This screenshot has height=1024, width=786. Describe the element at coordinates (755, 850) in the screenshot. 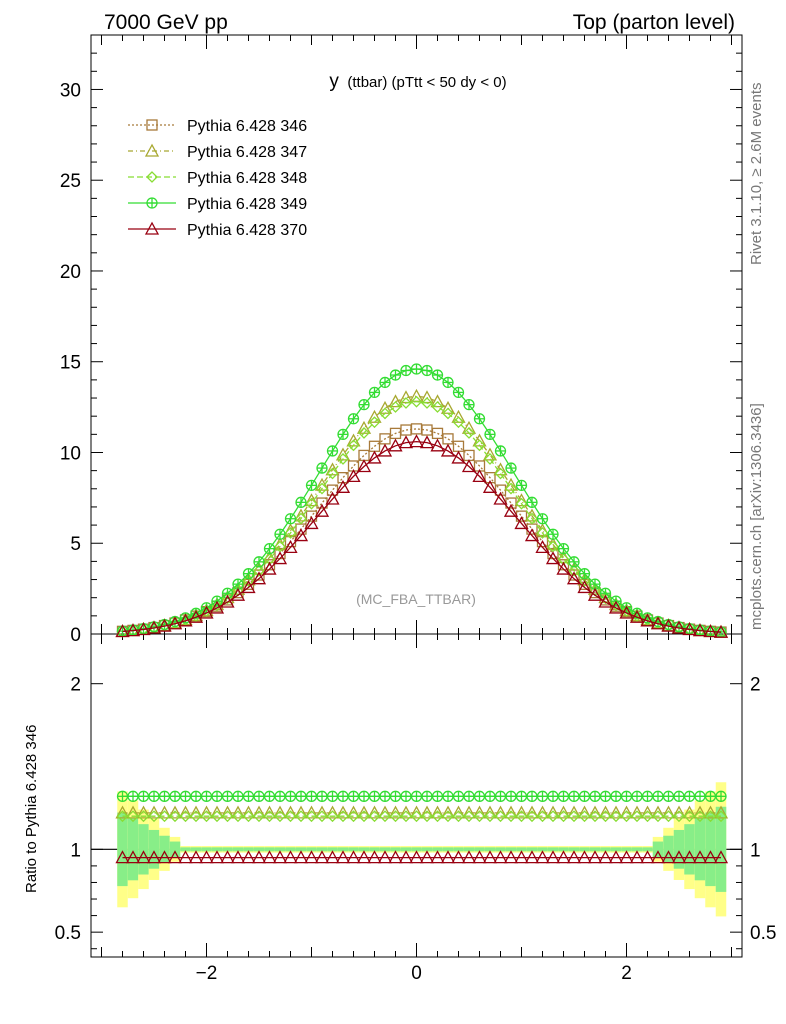

I see `ratio-ytick-label-right: 1` at that location.